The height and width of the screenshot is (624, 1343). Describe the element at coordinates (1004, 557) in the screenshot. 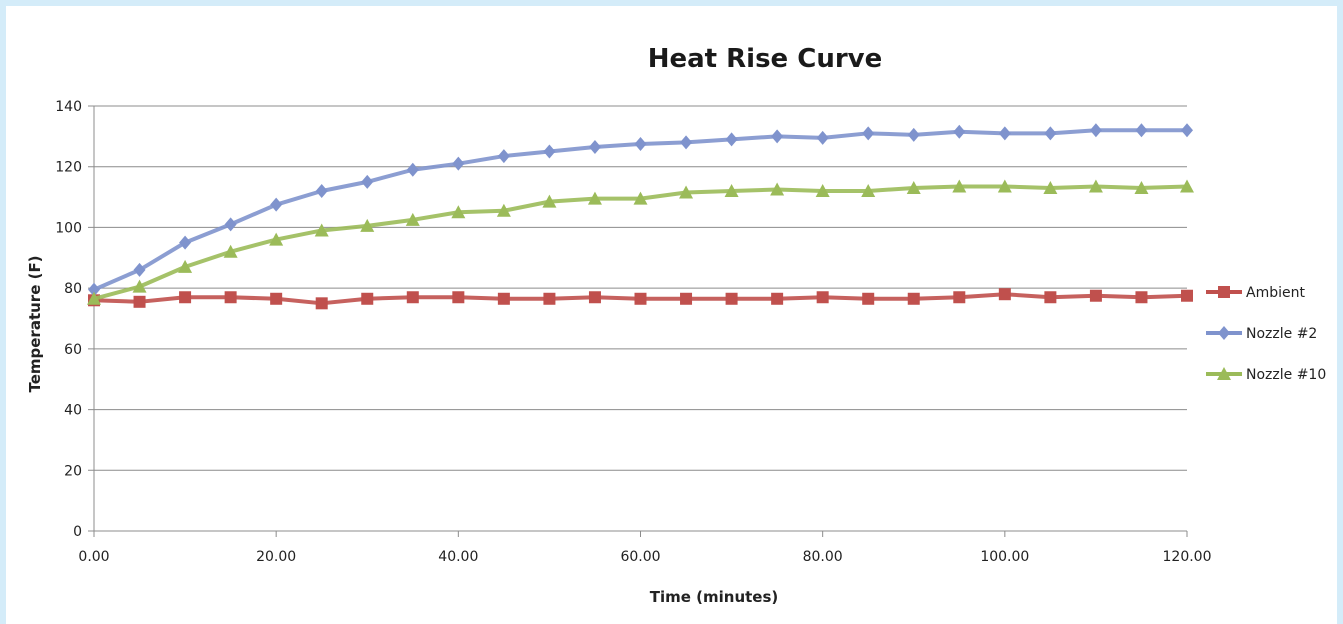

I see `x-tick-label: 100.00` at that location.